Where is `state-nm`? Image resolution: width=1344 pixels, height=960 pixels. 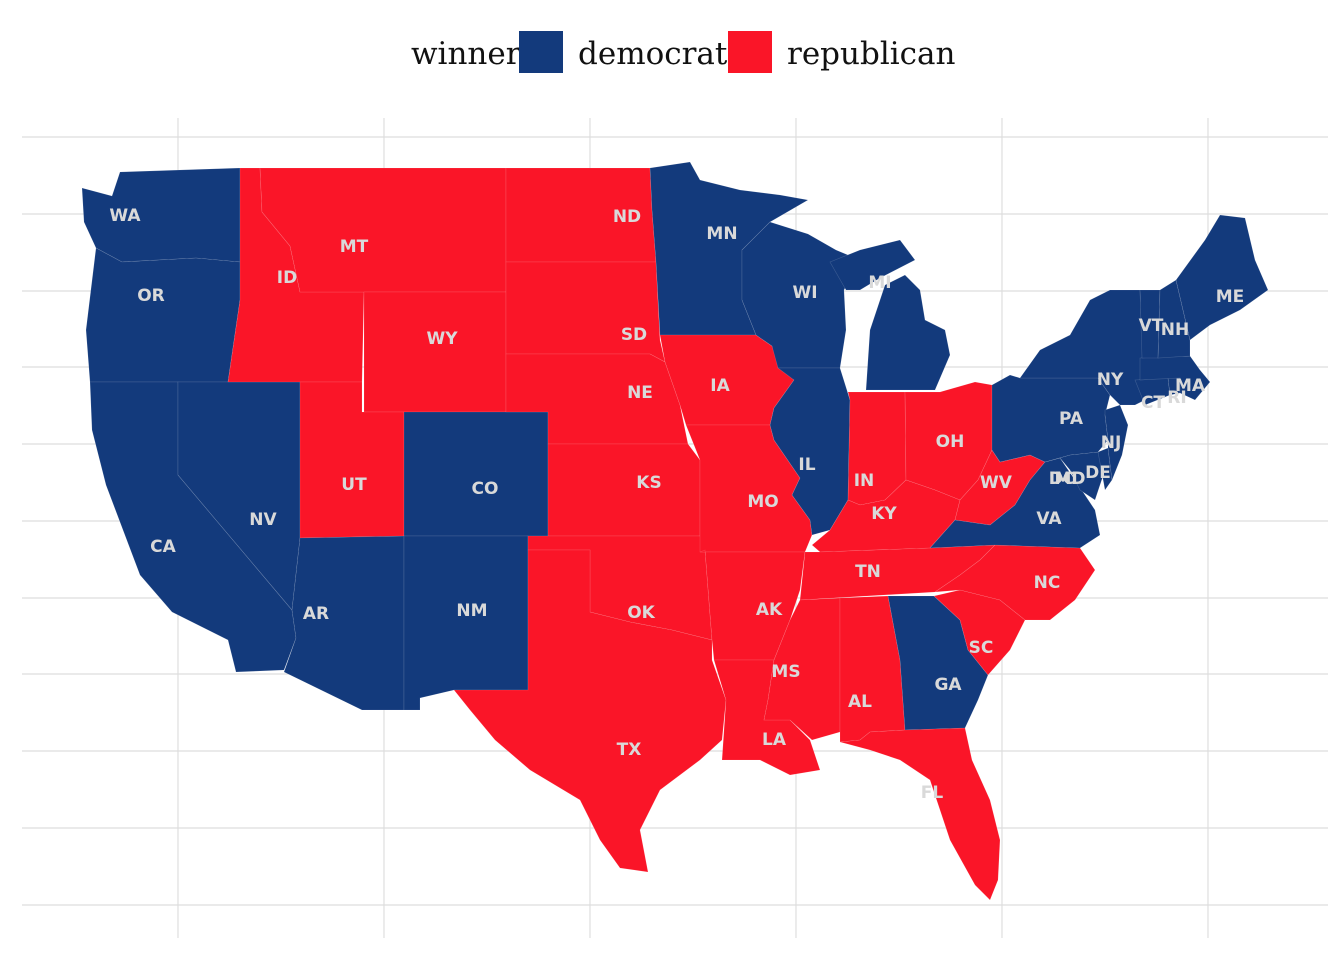 state-nm is located at coordinates (466, 623).